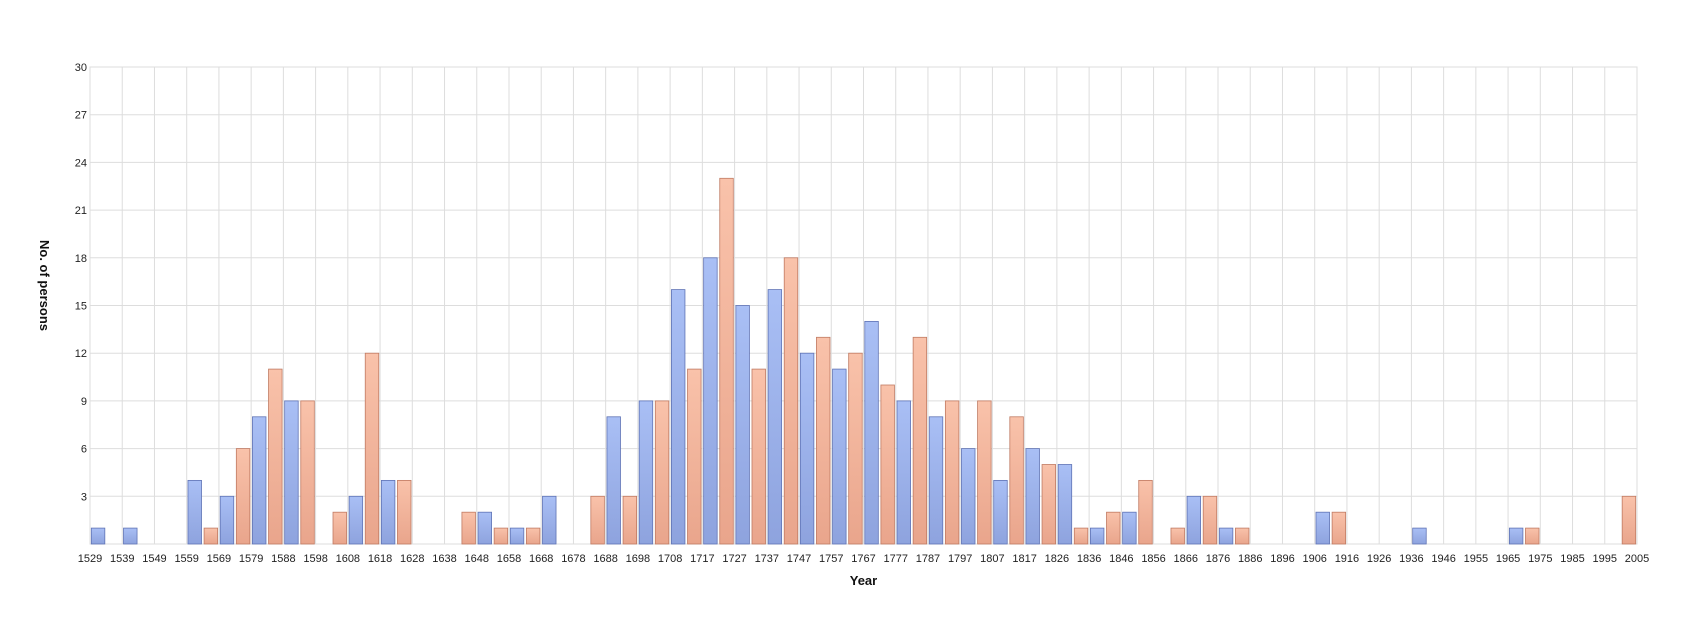 This screenshot has width=1696, height=628. Describe the element at coordinates (380, 559) in the screenshot. I see `x-tick-label: 1618` at that location.